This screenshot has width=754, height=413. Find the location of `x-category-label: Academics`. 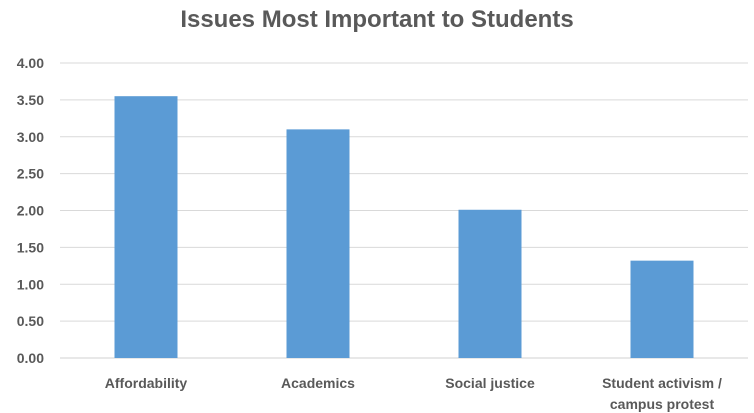

x-category-label: Academics is located at coordinates (318, 383).